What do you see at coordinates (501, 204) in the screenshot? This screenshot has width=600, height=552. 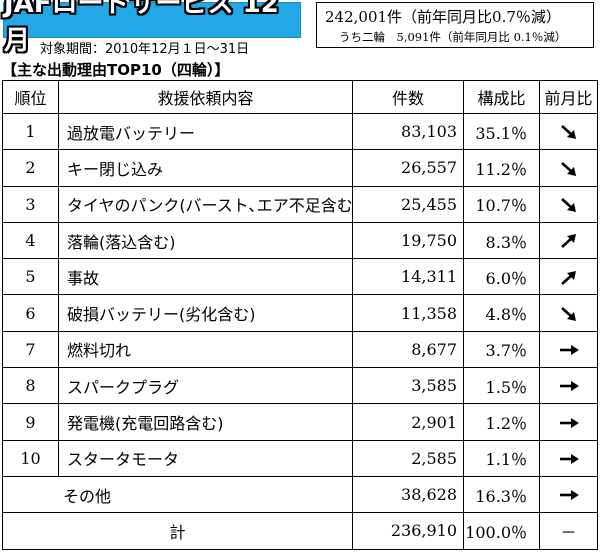 I see `share-cell: 10.7％` at bounding box center [501, 204].